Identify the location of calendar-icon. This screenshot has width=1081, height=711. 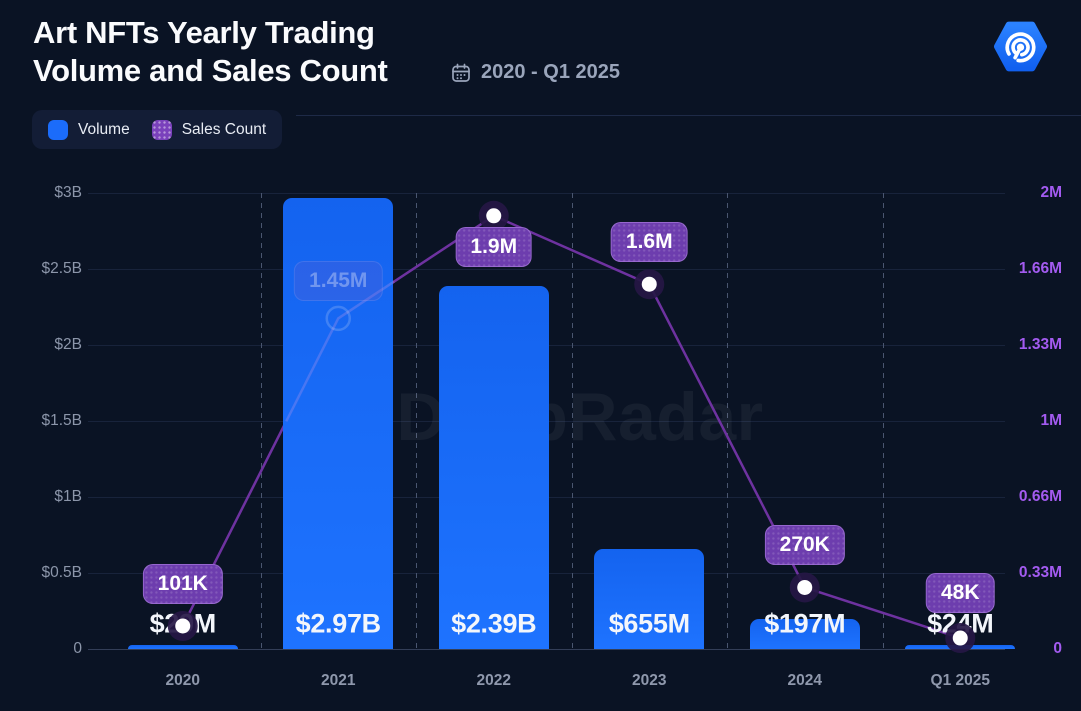
(461, 72).